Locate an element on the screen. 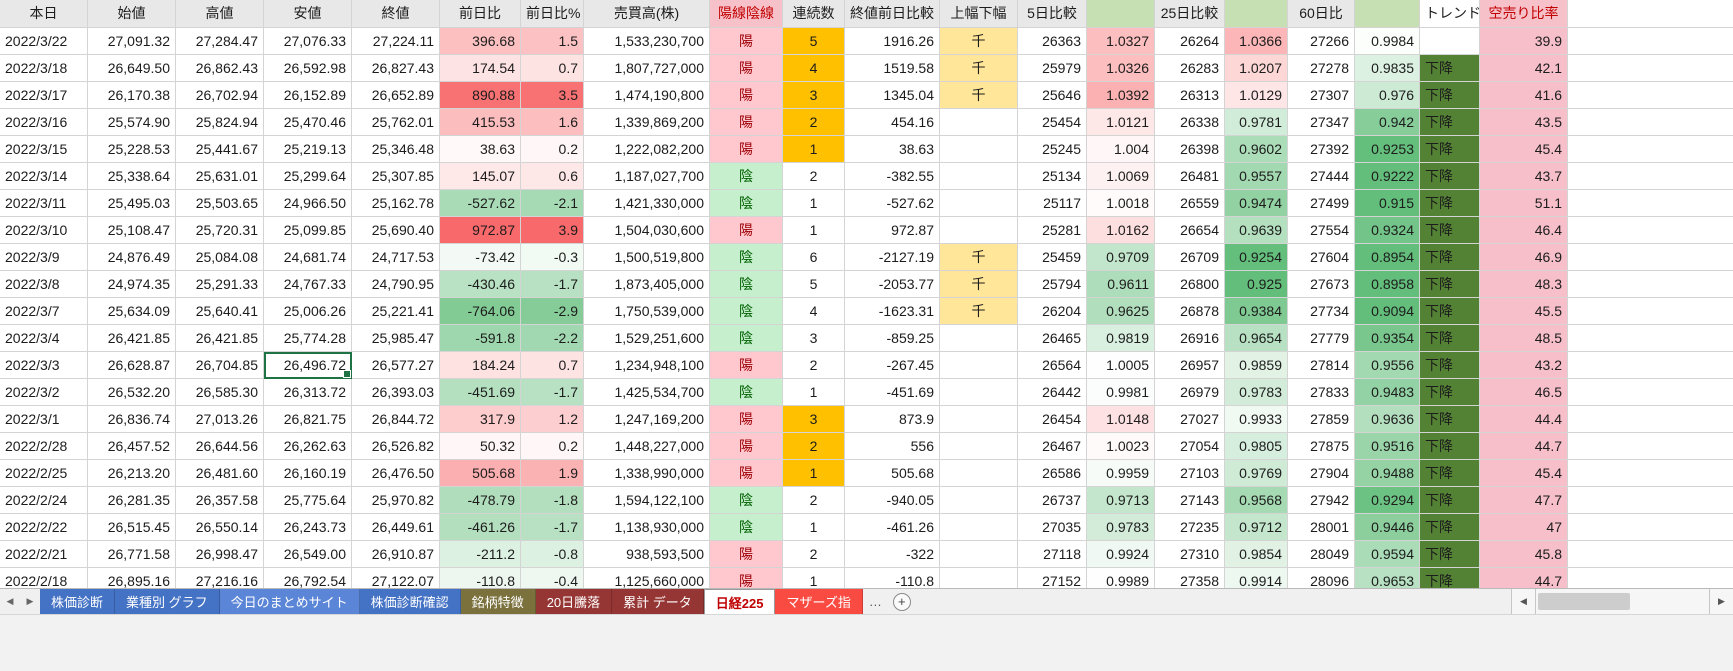  cell-close: 26,449.61 is located at coordinates (396, 527).